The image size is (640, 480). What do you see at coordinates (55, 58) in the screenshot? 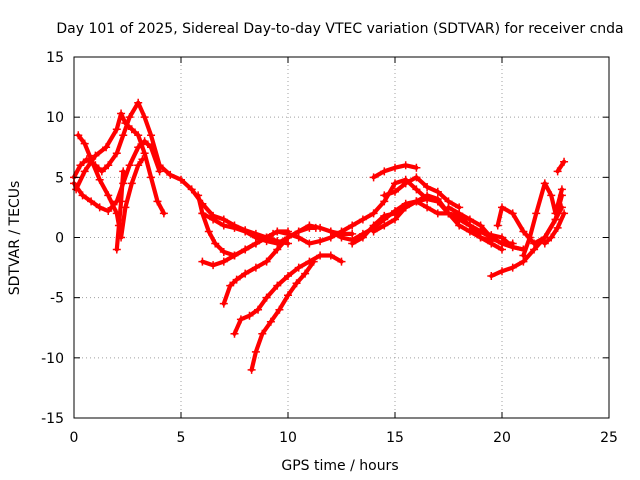
I see `y-tick-label: 15` at bounding box center [55, 58].